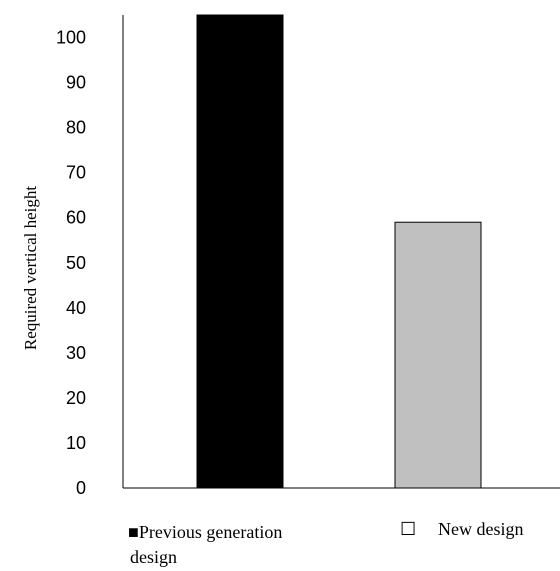  What do you see at coordinates (76, 173) in the screenshot?
I see `y-tick-label: 70` at bounding box center [76, 173].